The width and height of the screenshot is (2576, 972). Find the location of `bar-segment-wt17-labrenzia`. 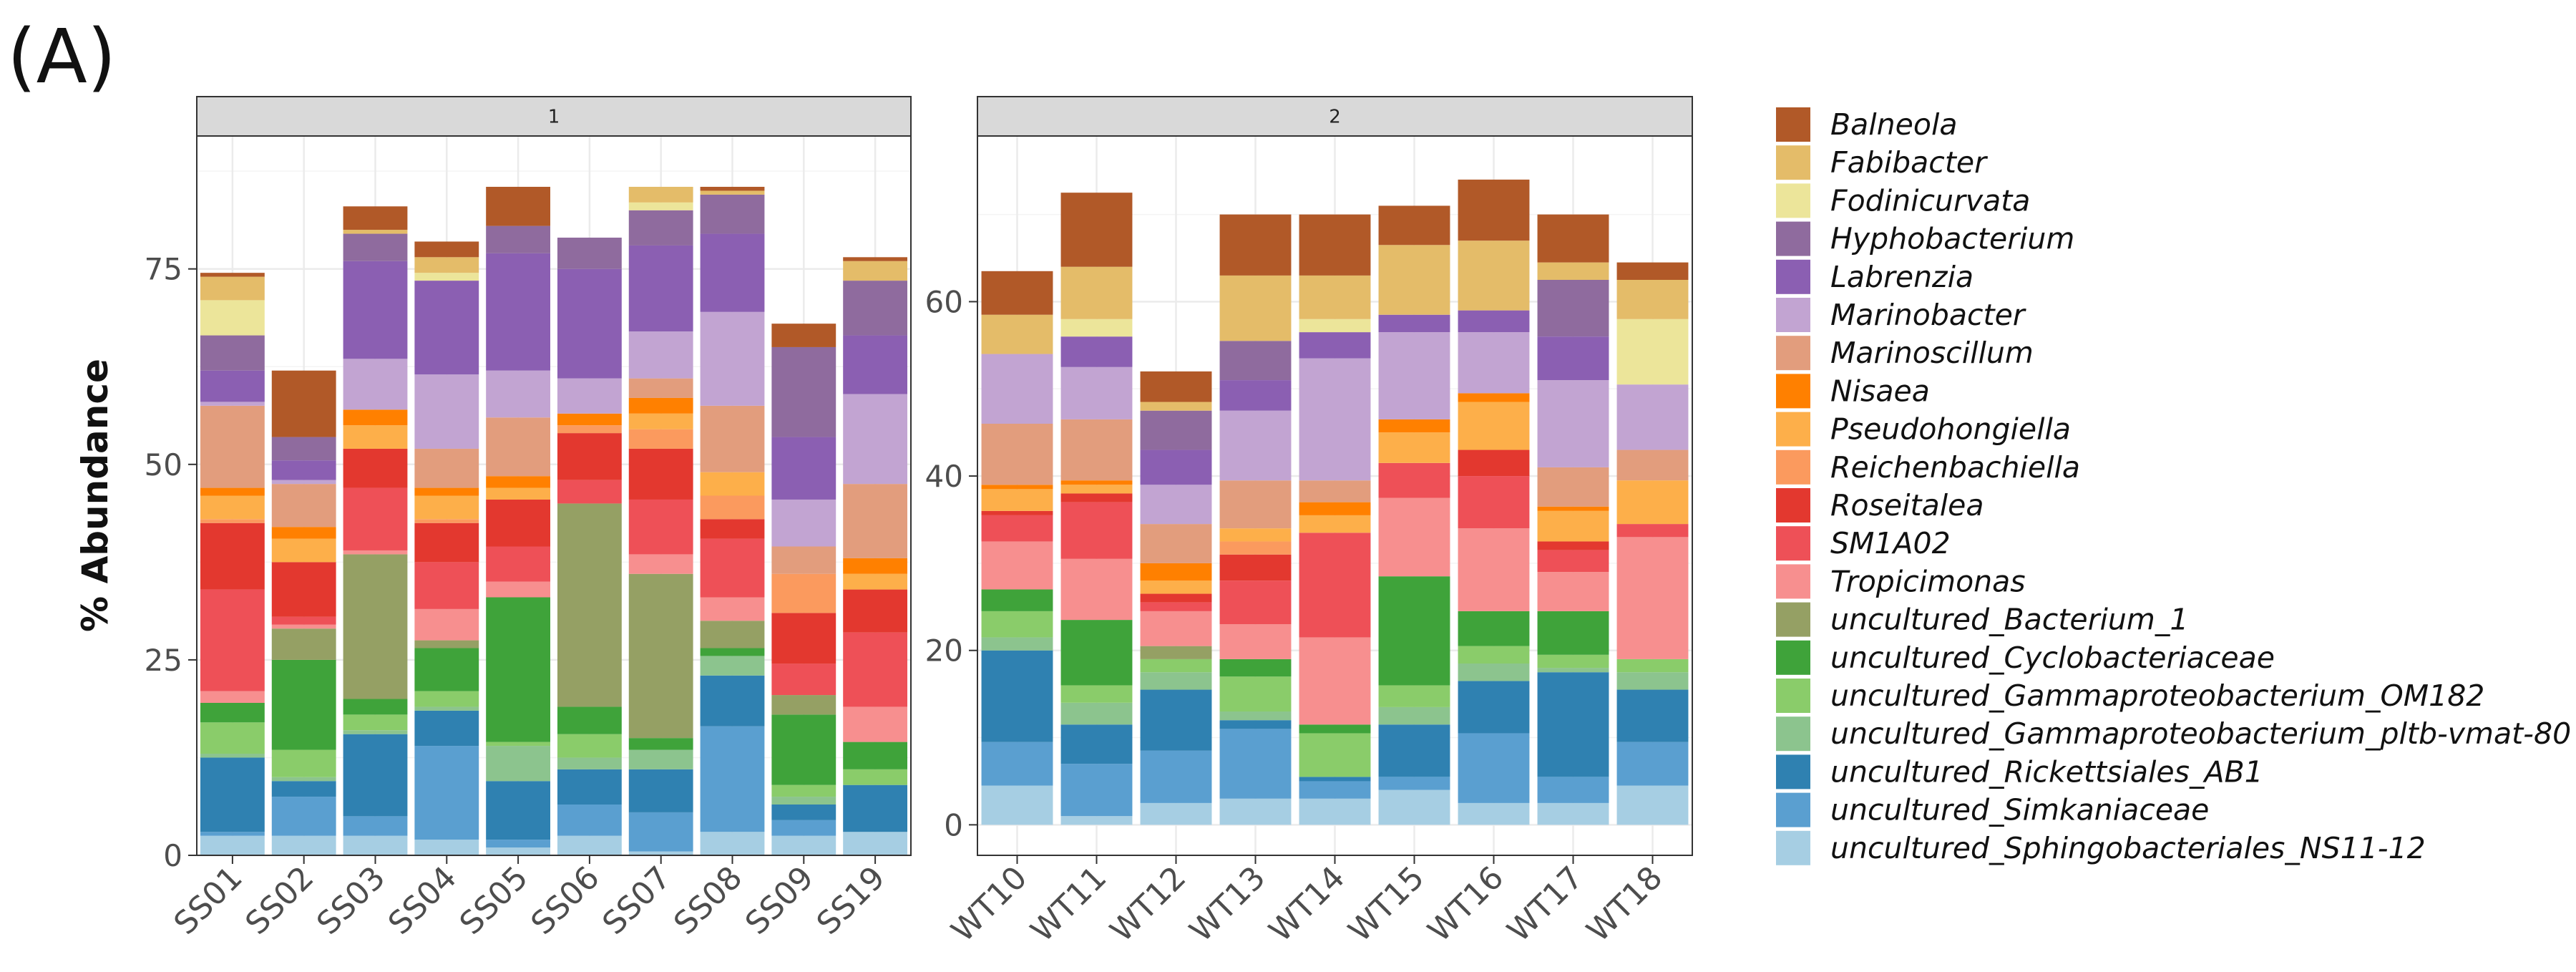

bar-segment-wt17-labrenzia is located at coordinates (1573, 358).